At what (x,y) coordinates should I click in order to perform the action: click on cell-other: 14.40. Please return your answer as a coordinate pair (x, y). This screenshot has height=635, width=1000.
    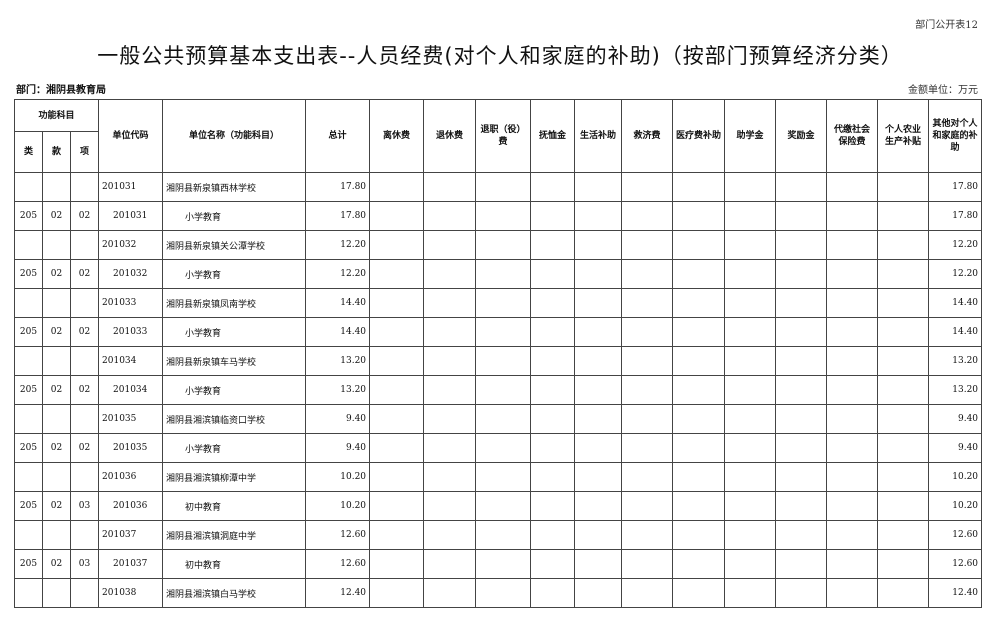
    Looking at the image, I should click on (955, 303).